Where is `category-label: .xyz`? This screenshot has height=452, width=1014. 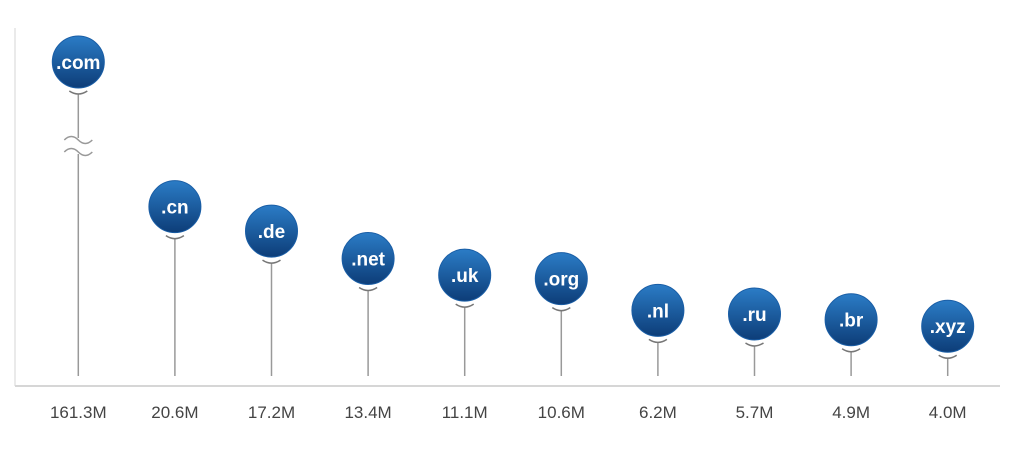
category-label: .xyz is located at coordinates (948, 327).